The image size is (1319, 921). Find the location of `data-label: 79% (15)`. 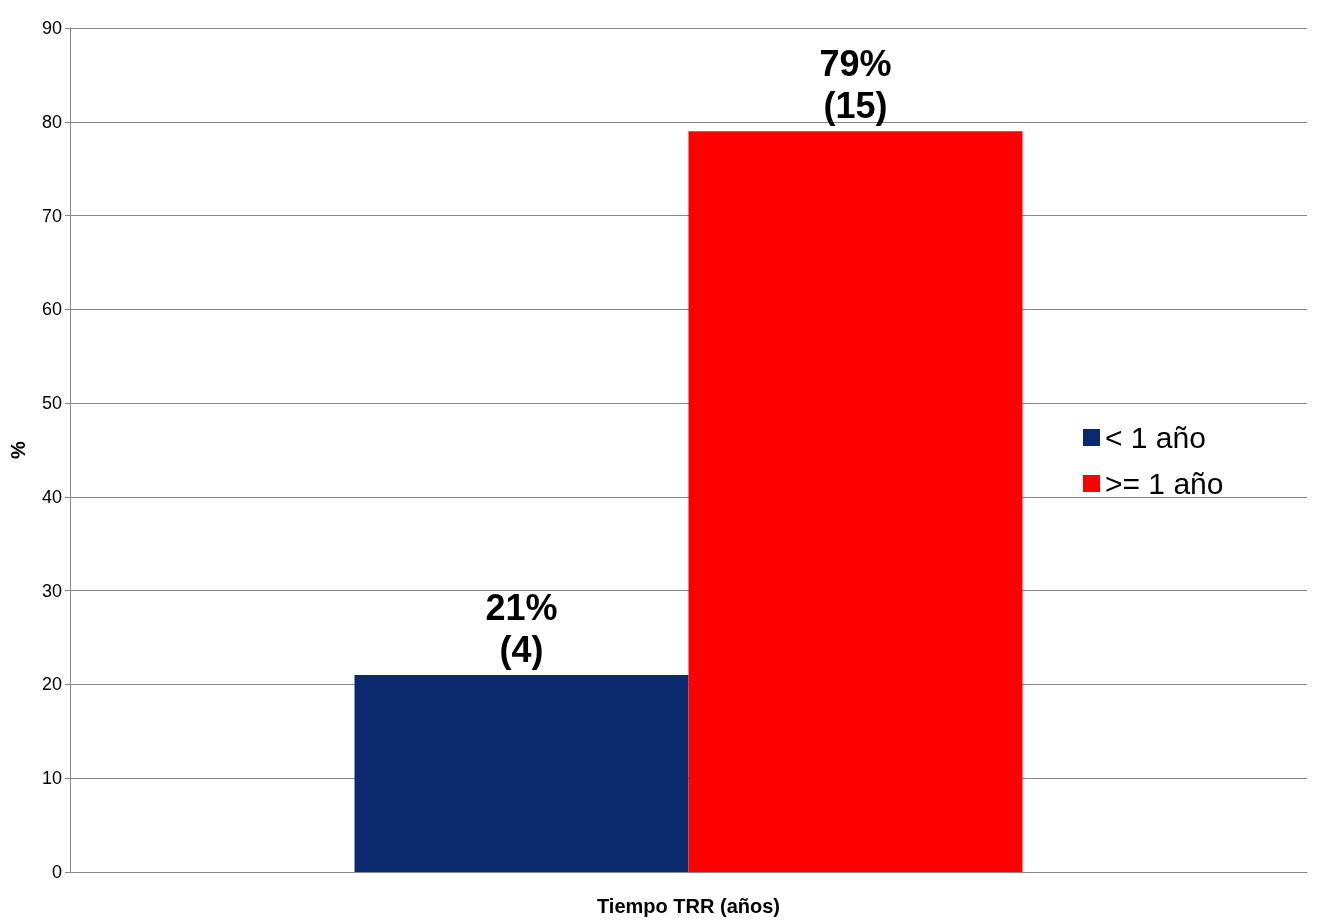

data-label: 79% (15) is located at coordinates (855, 84).